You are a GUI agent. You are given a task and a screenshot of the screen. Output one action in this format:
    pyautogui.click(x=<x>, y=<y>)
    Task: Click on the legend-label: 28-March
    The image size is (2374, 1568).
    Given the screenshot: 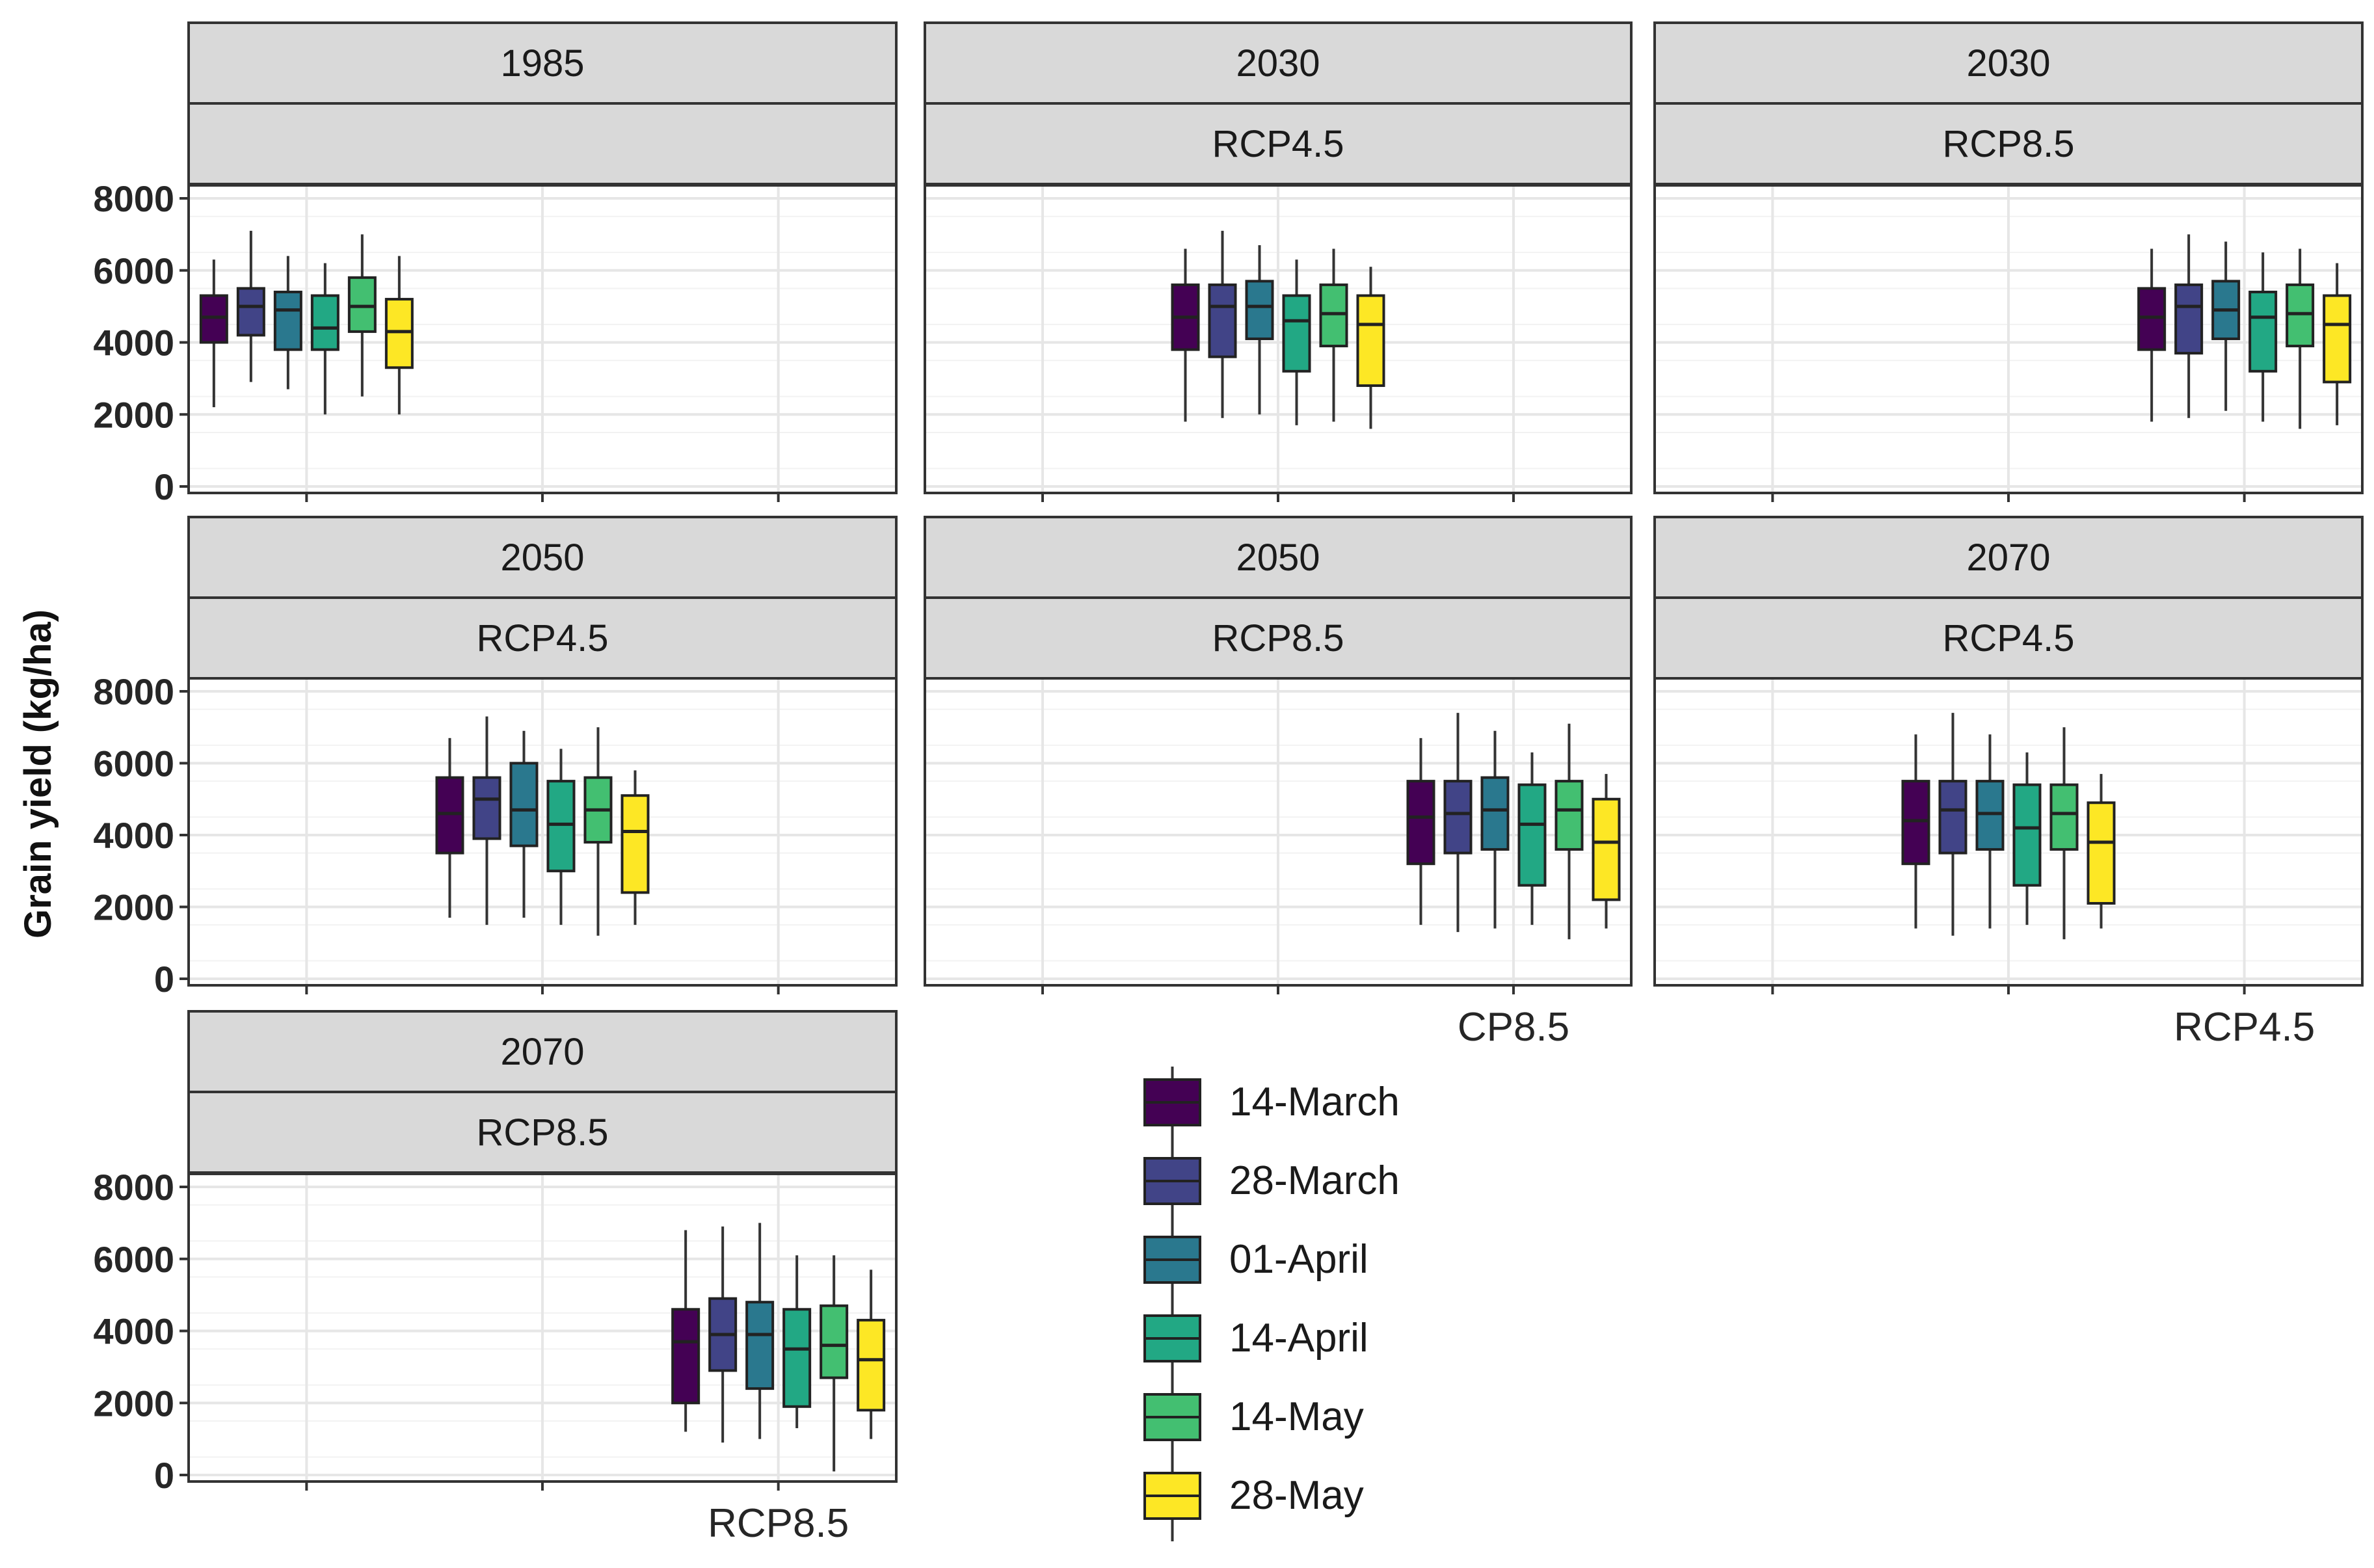 What is the action you would take?
    pyautogui.click(x=1314, y=1181)
    